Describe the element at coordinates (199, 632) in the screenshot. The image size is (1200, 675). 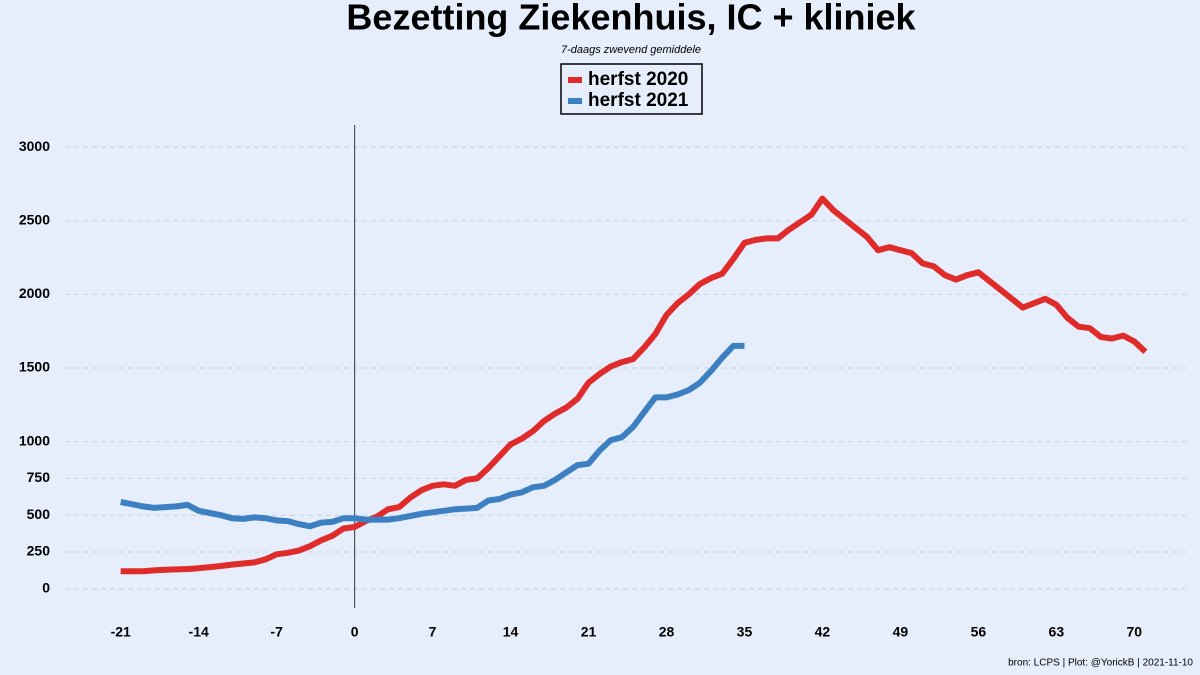
I see `x-tick-label: -14` at that location.